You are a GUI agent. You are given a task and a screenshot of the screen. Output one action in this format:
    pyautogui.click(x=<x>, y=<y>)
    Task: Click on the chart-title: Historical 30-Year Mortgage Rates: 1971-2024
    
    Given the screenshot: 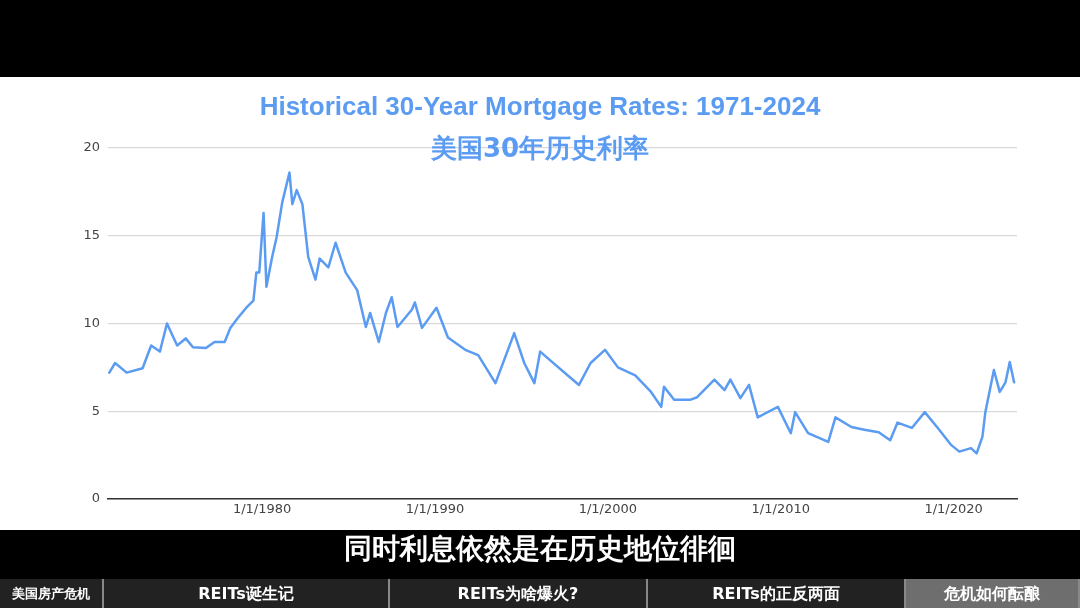 What is the action you would take?
    pyautogui.click(x=540, y=106)
    